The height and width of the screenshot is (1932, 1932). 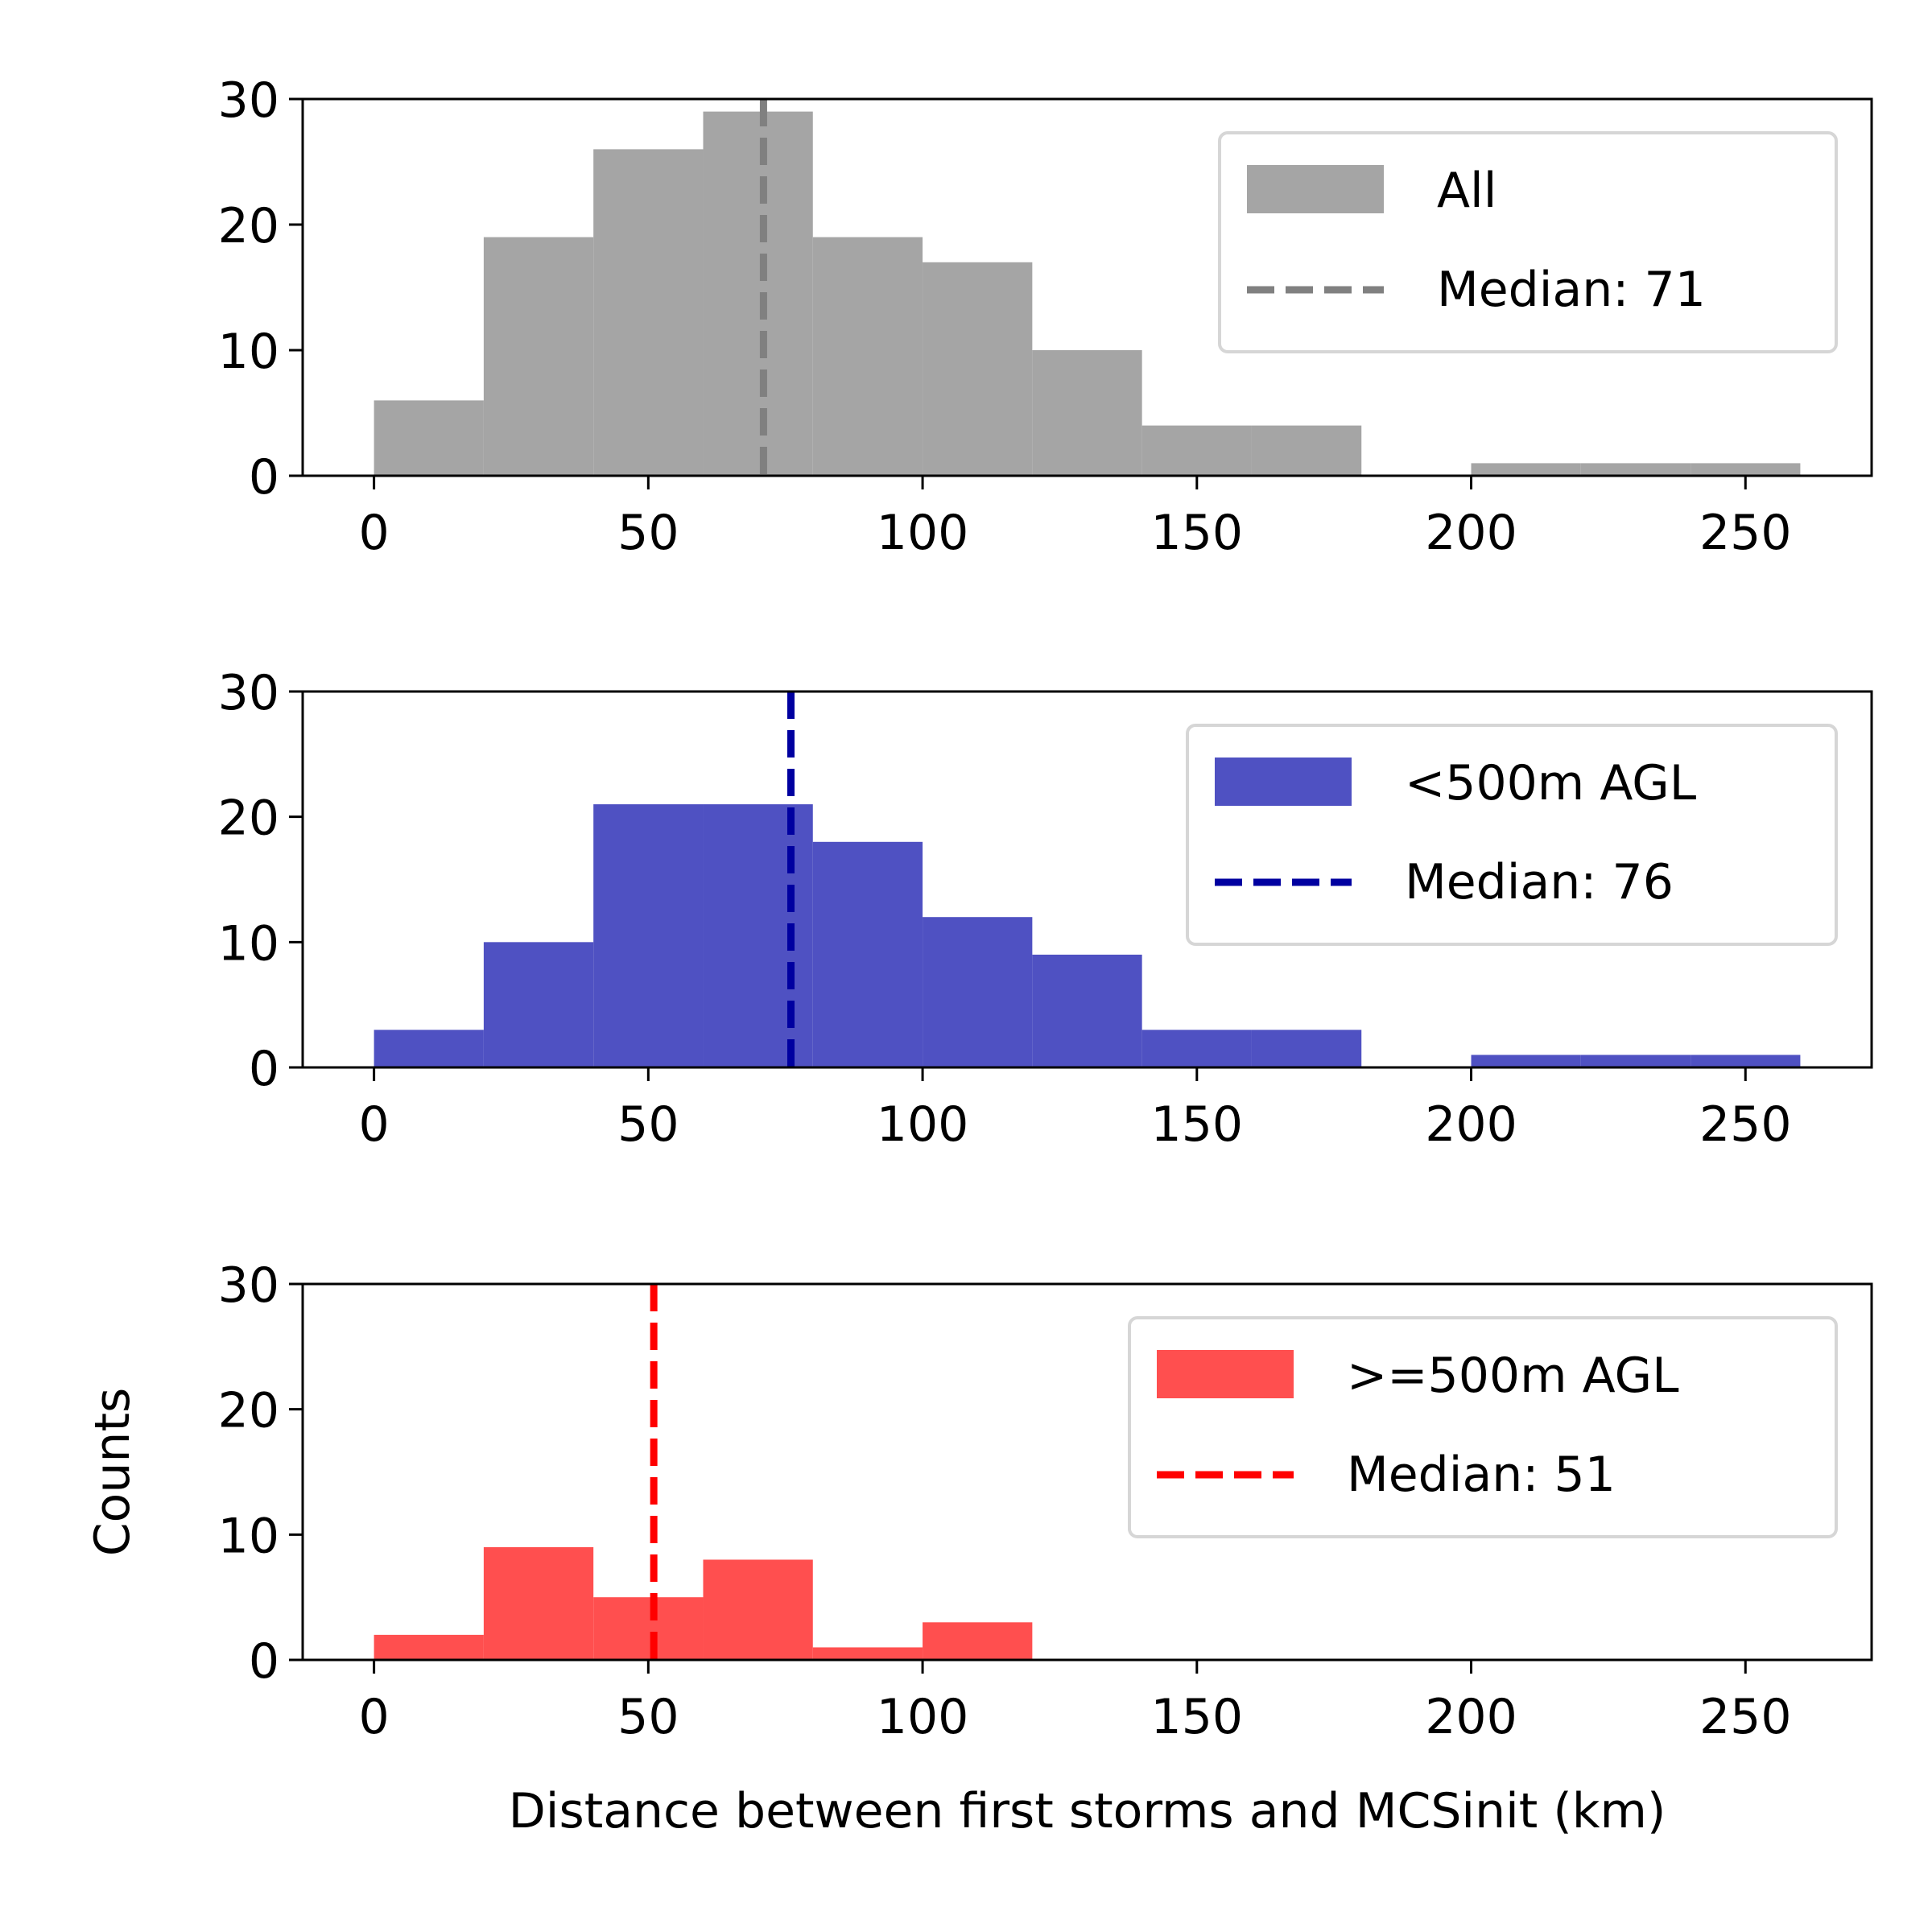 I want to click on legend: >=500m AGL Median: 51, so click(x=1483, y=1427).